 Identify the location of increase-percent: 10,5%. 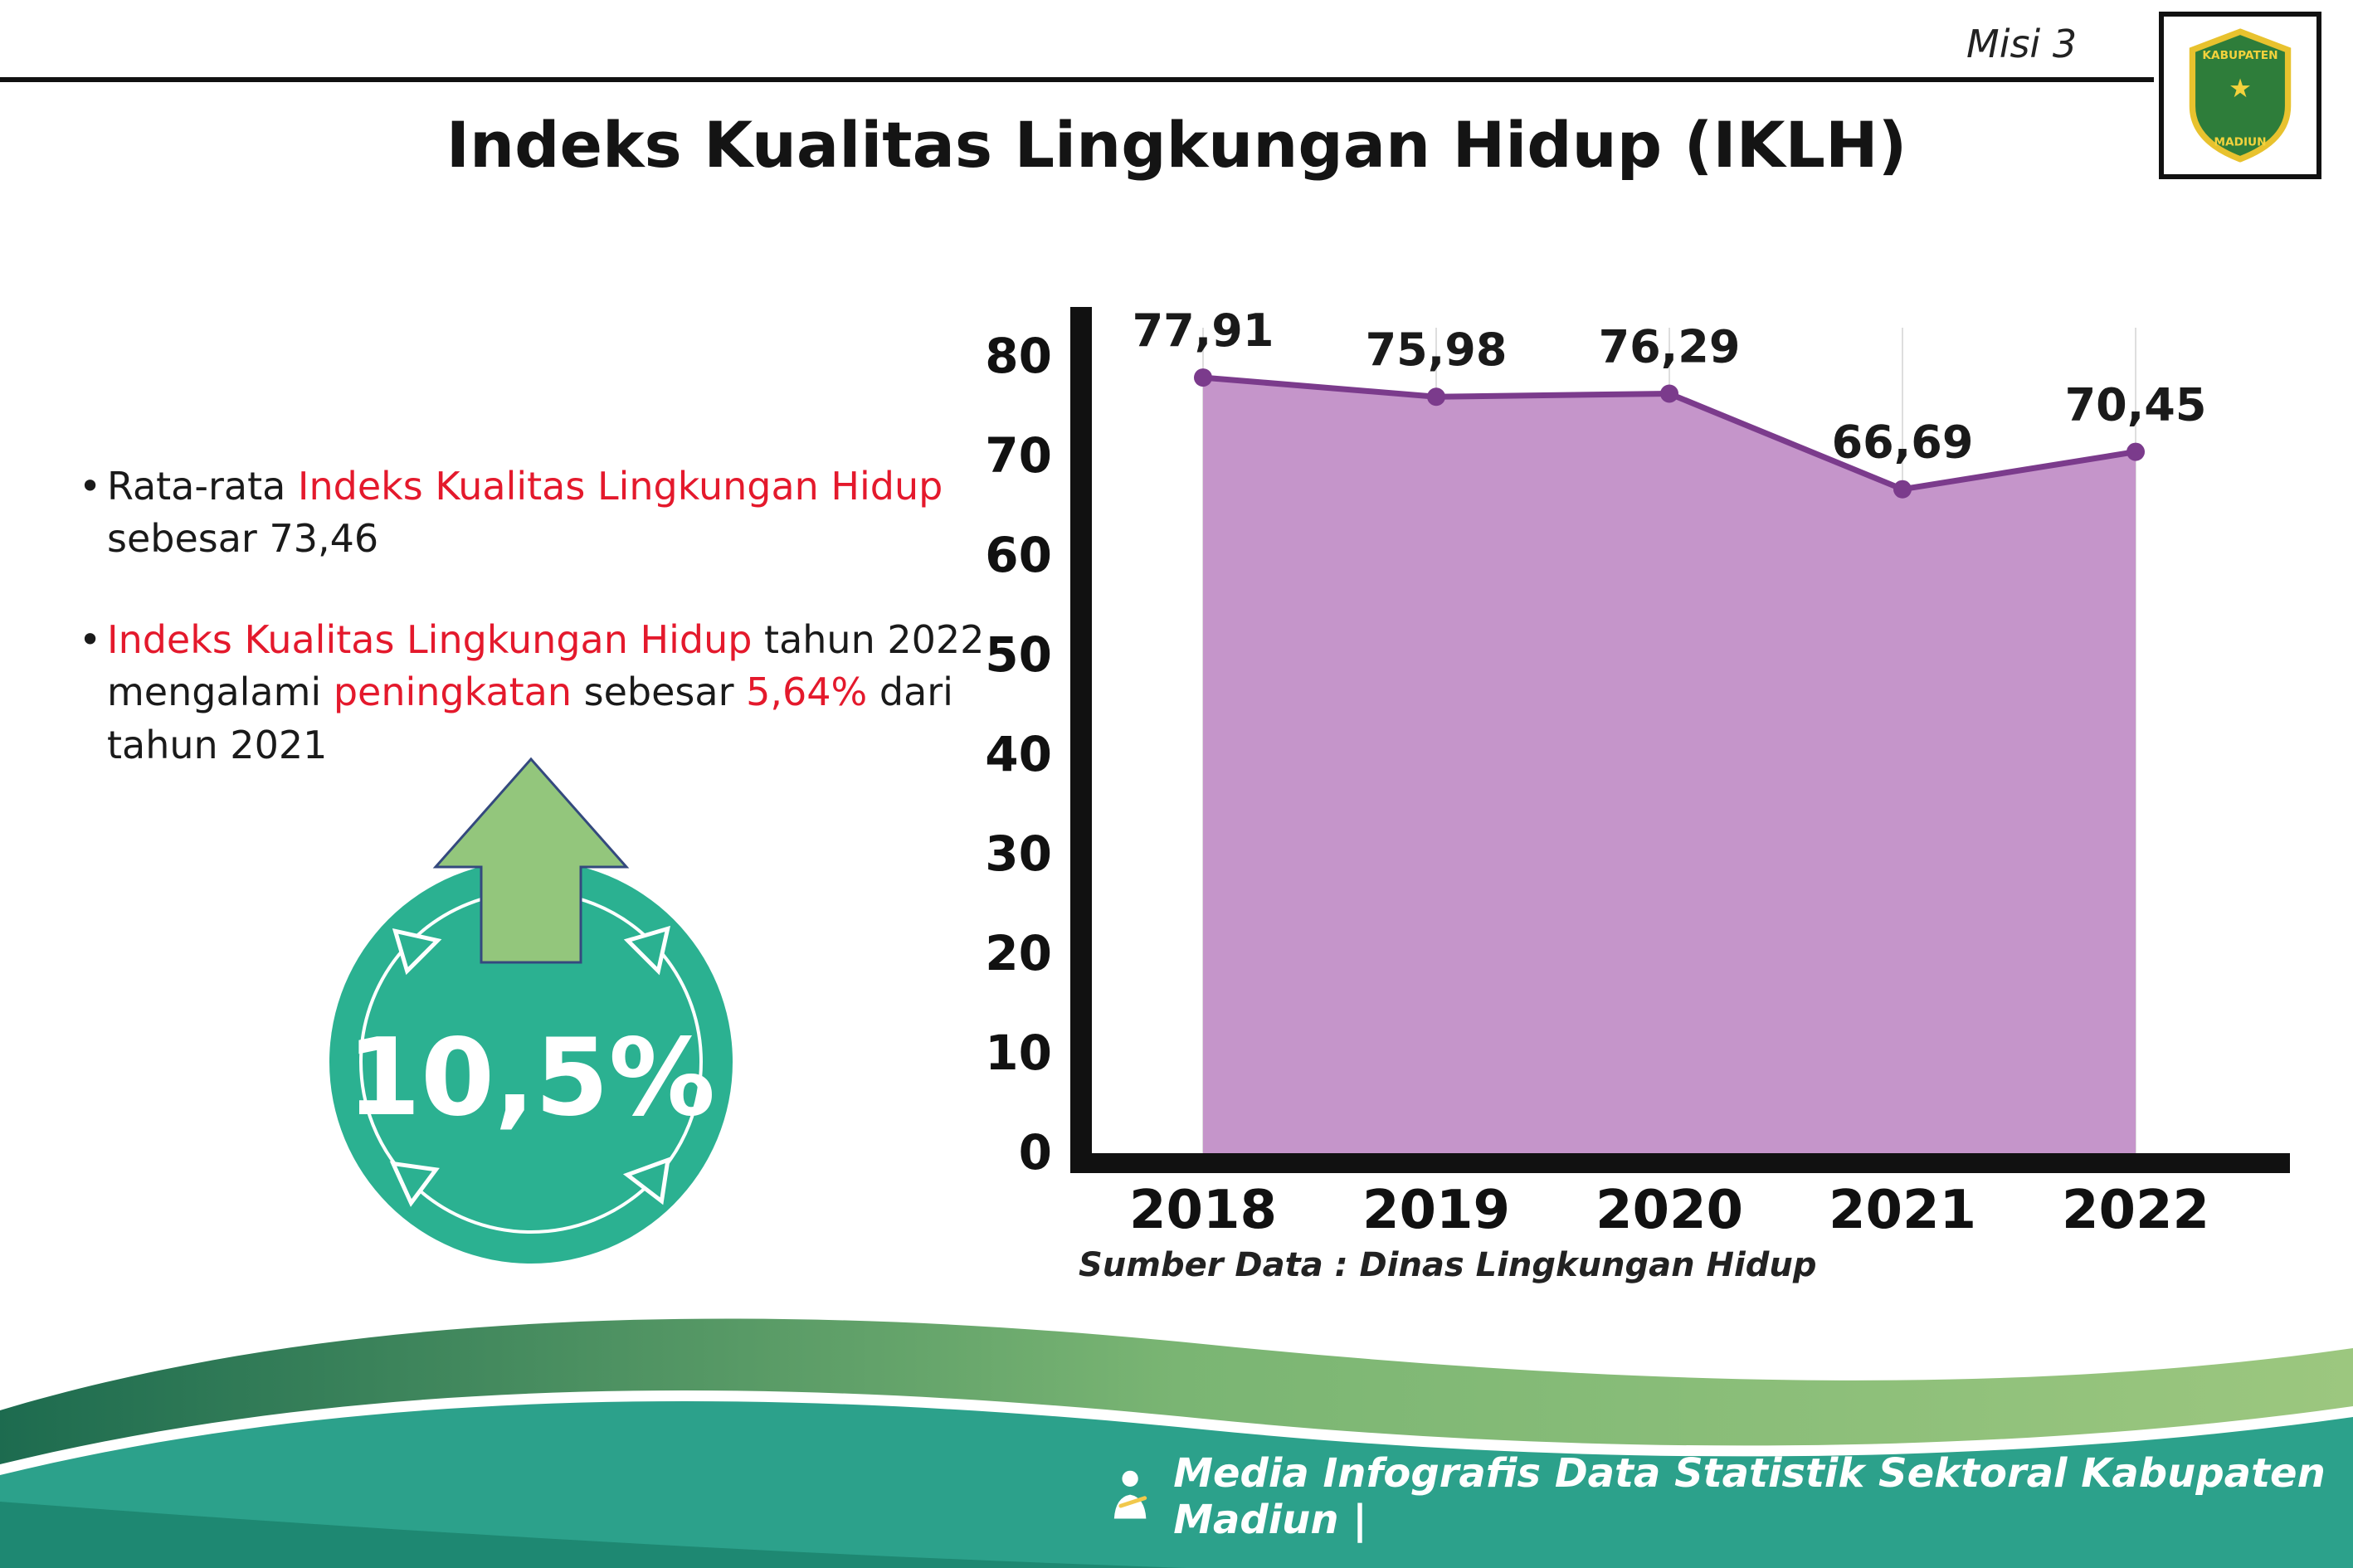
(531, 1078).